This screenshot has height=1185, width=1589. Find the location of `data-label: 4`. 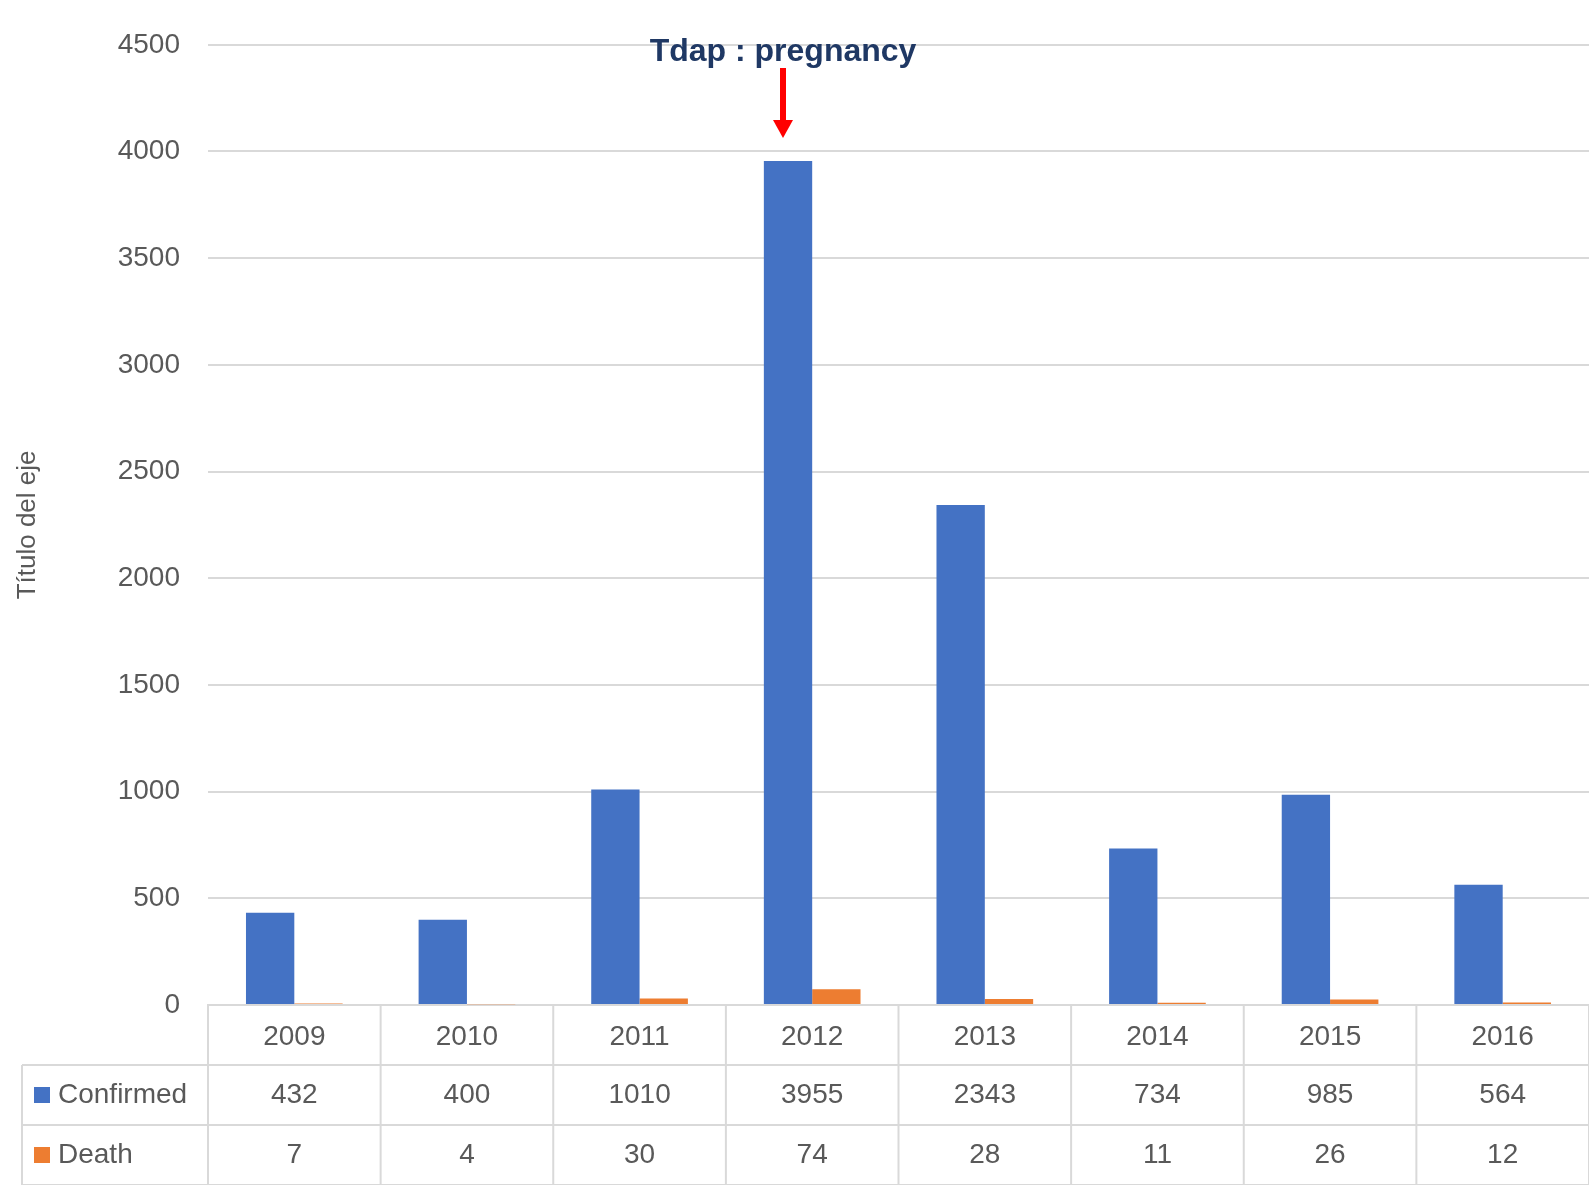

data-label: 4 is located at coordinates (467, 1153).